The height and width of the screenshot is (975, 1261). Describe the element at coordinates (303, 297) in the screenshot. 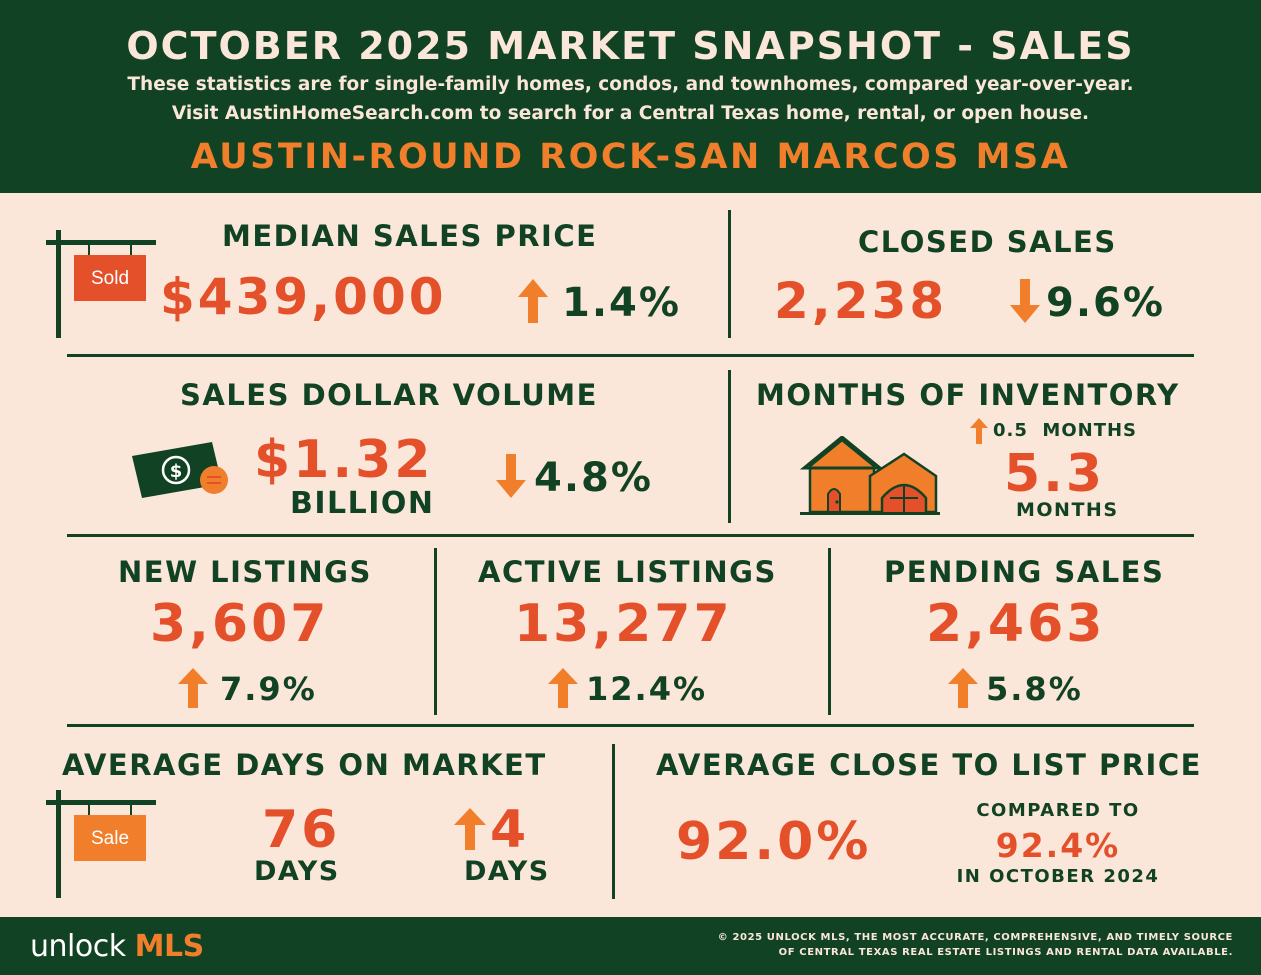

I see `median-sales-price-value: $439,000` at that location.